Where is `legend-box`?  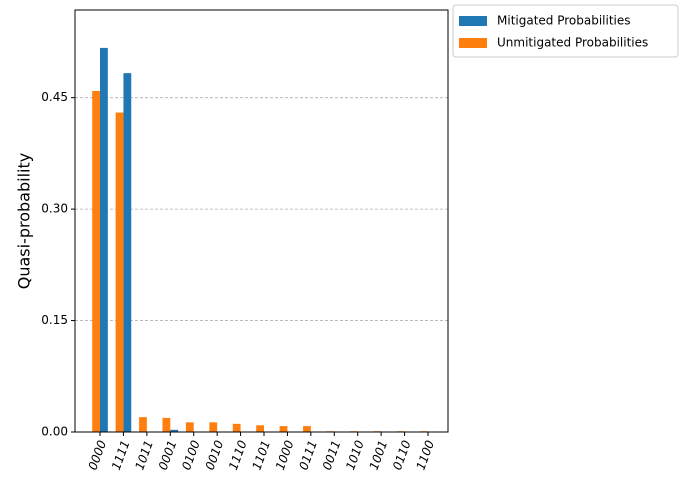 legend-box is located at coordinates (565, 31).